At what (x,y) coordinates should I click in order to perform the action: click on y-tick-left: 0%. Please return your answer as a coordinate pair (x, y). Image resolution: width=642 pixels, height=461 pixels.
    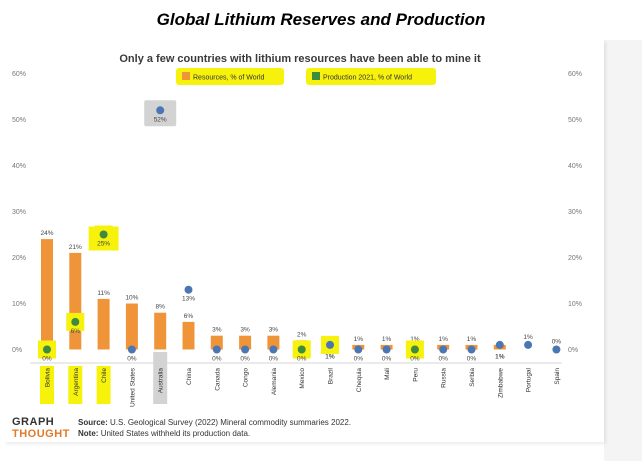
    Looking at the image, I should click on (17, 350).